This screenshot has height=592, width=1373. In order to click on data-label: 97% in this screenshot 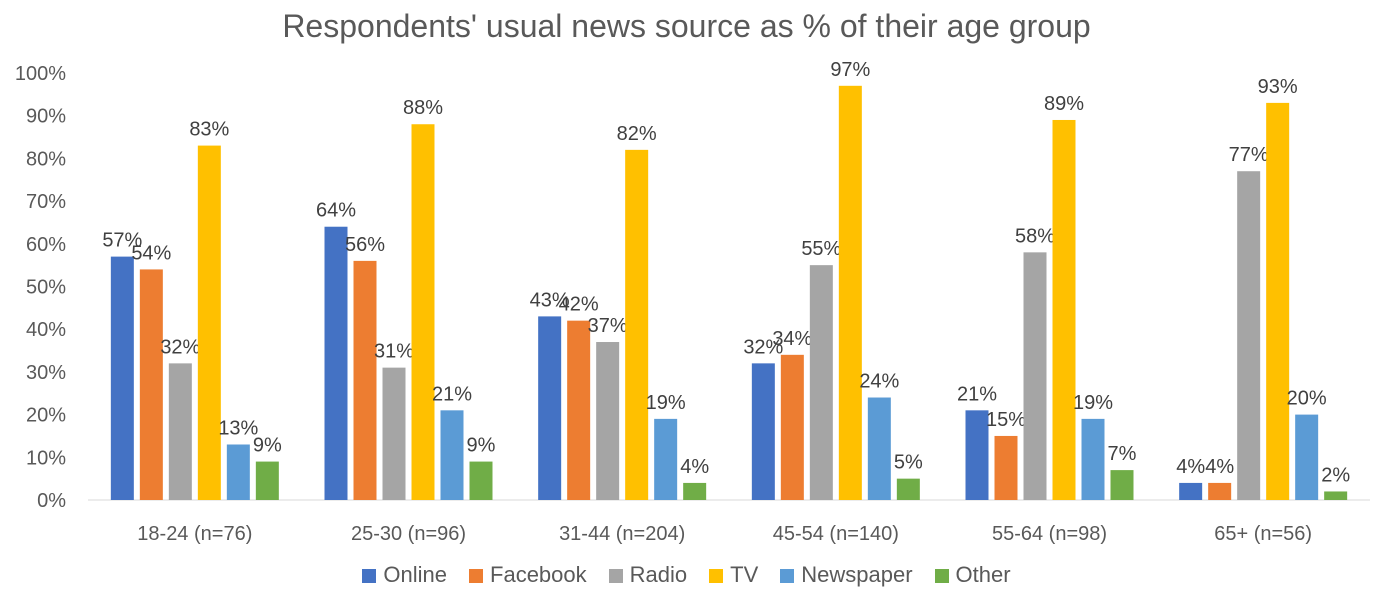, I will do `click(850, 70)`.